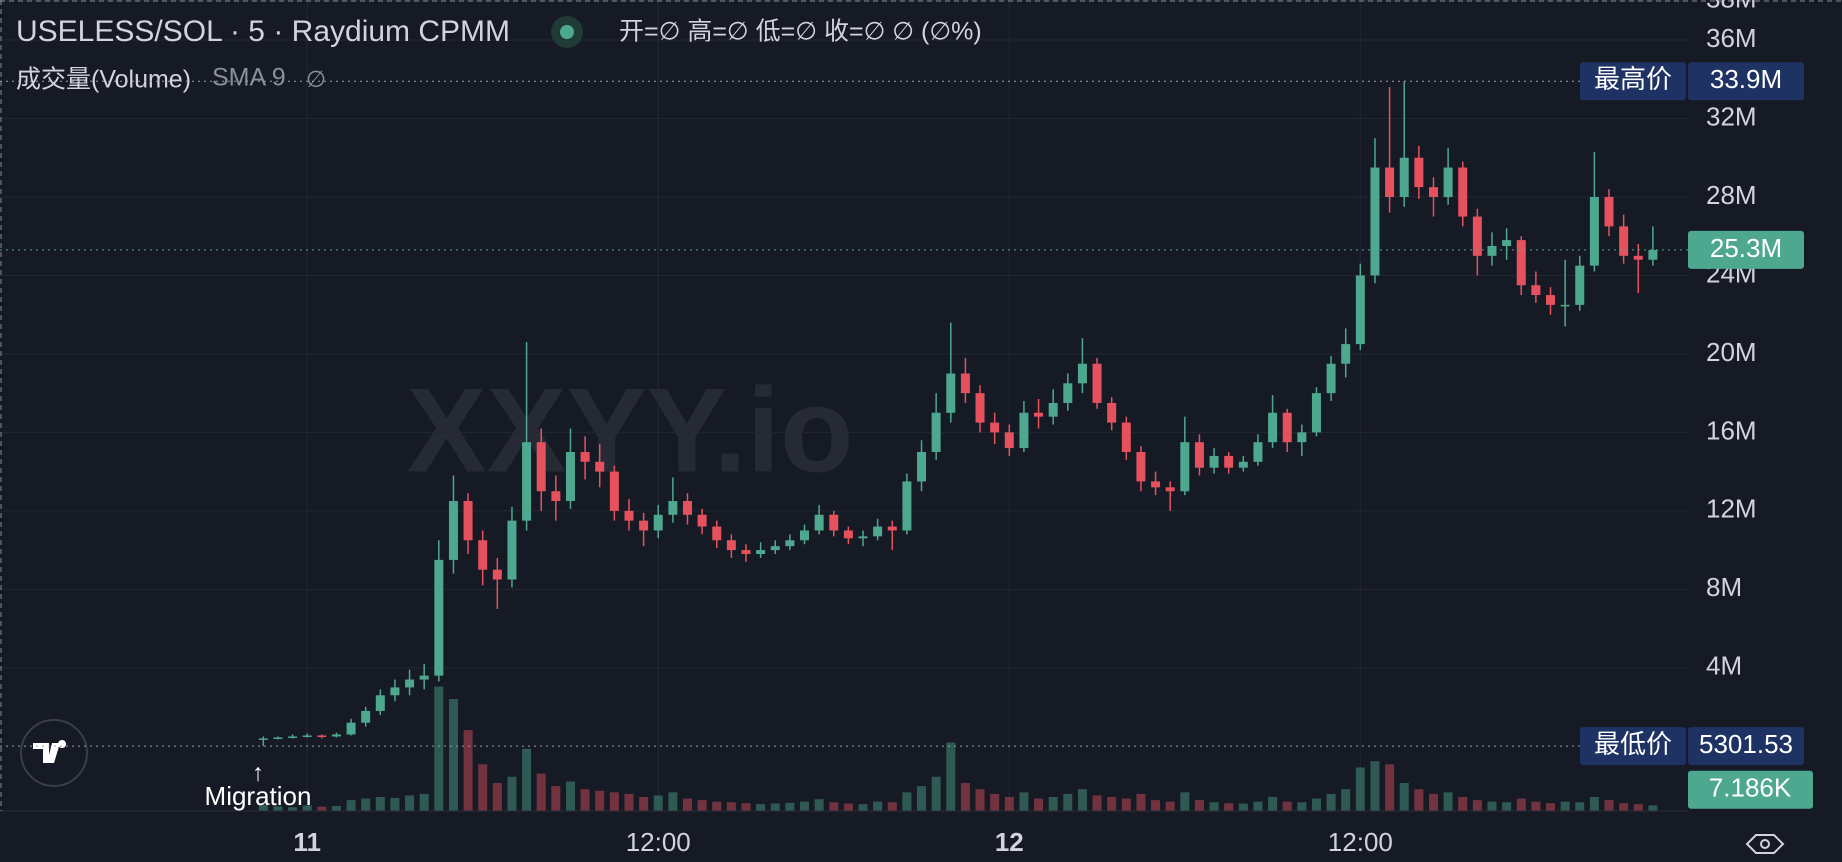  What do you see at coordinates (658, 842) in the screenshot?
I see `x-tick-label: 12:00` at bounding box center [658, 842].